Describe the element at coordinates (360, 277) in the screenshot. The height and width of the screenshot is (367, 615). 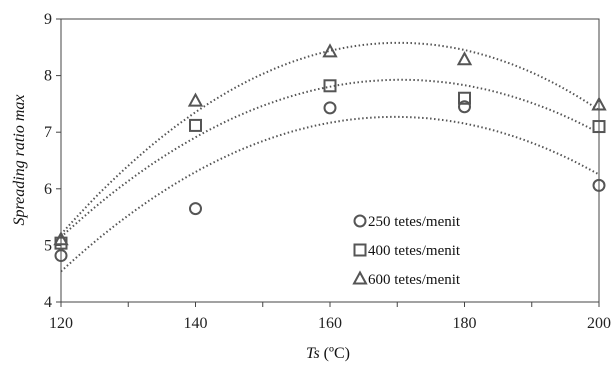
I see `legend-marker-triangle` at that location.